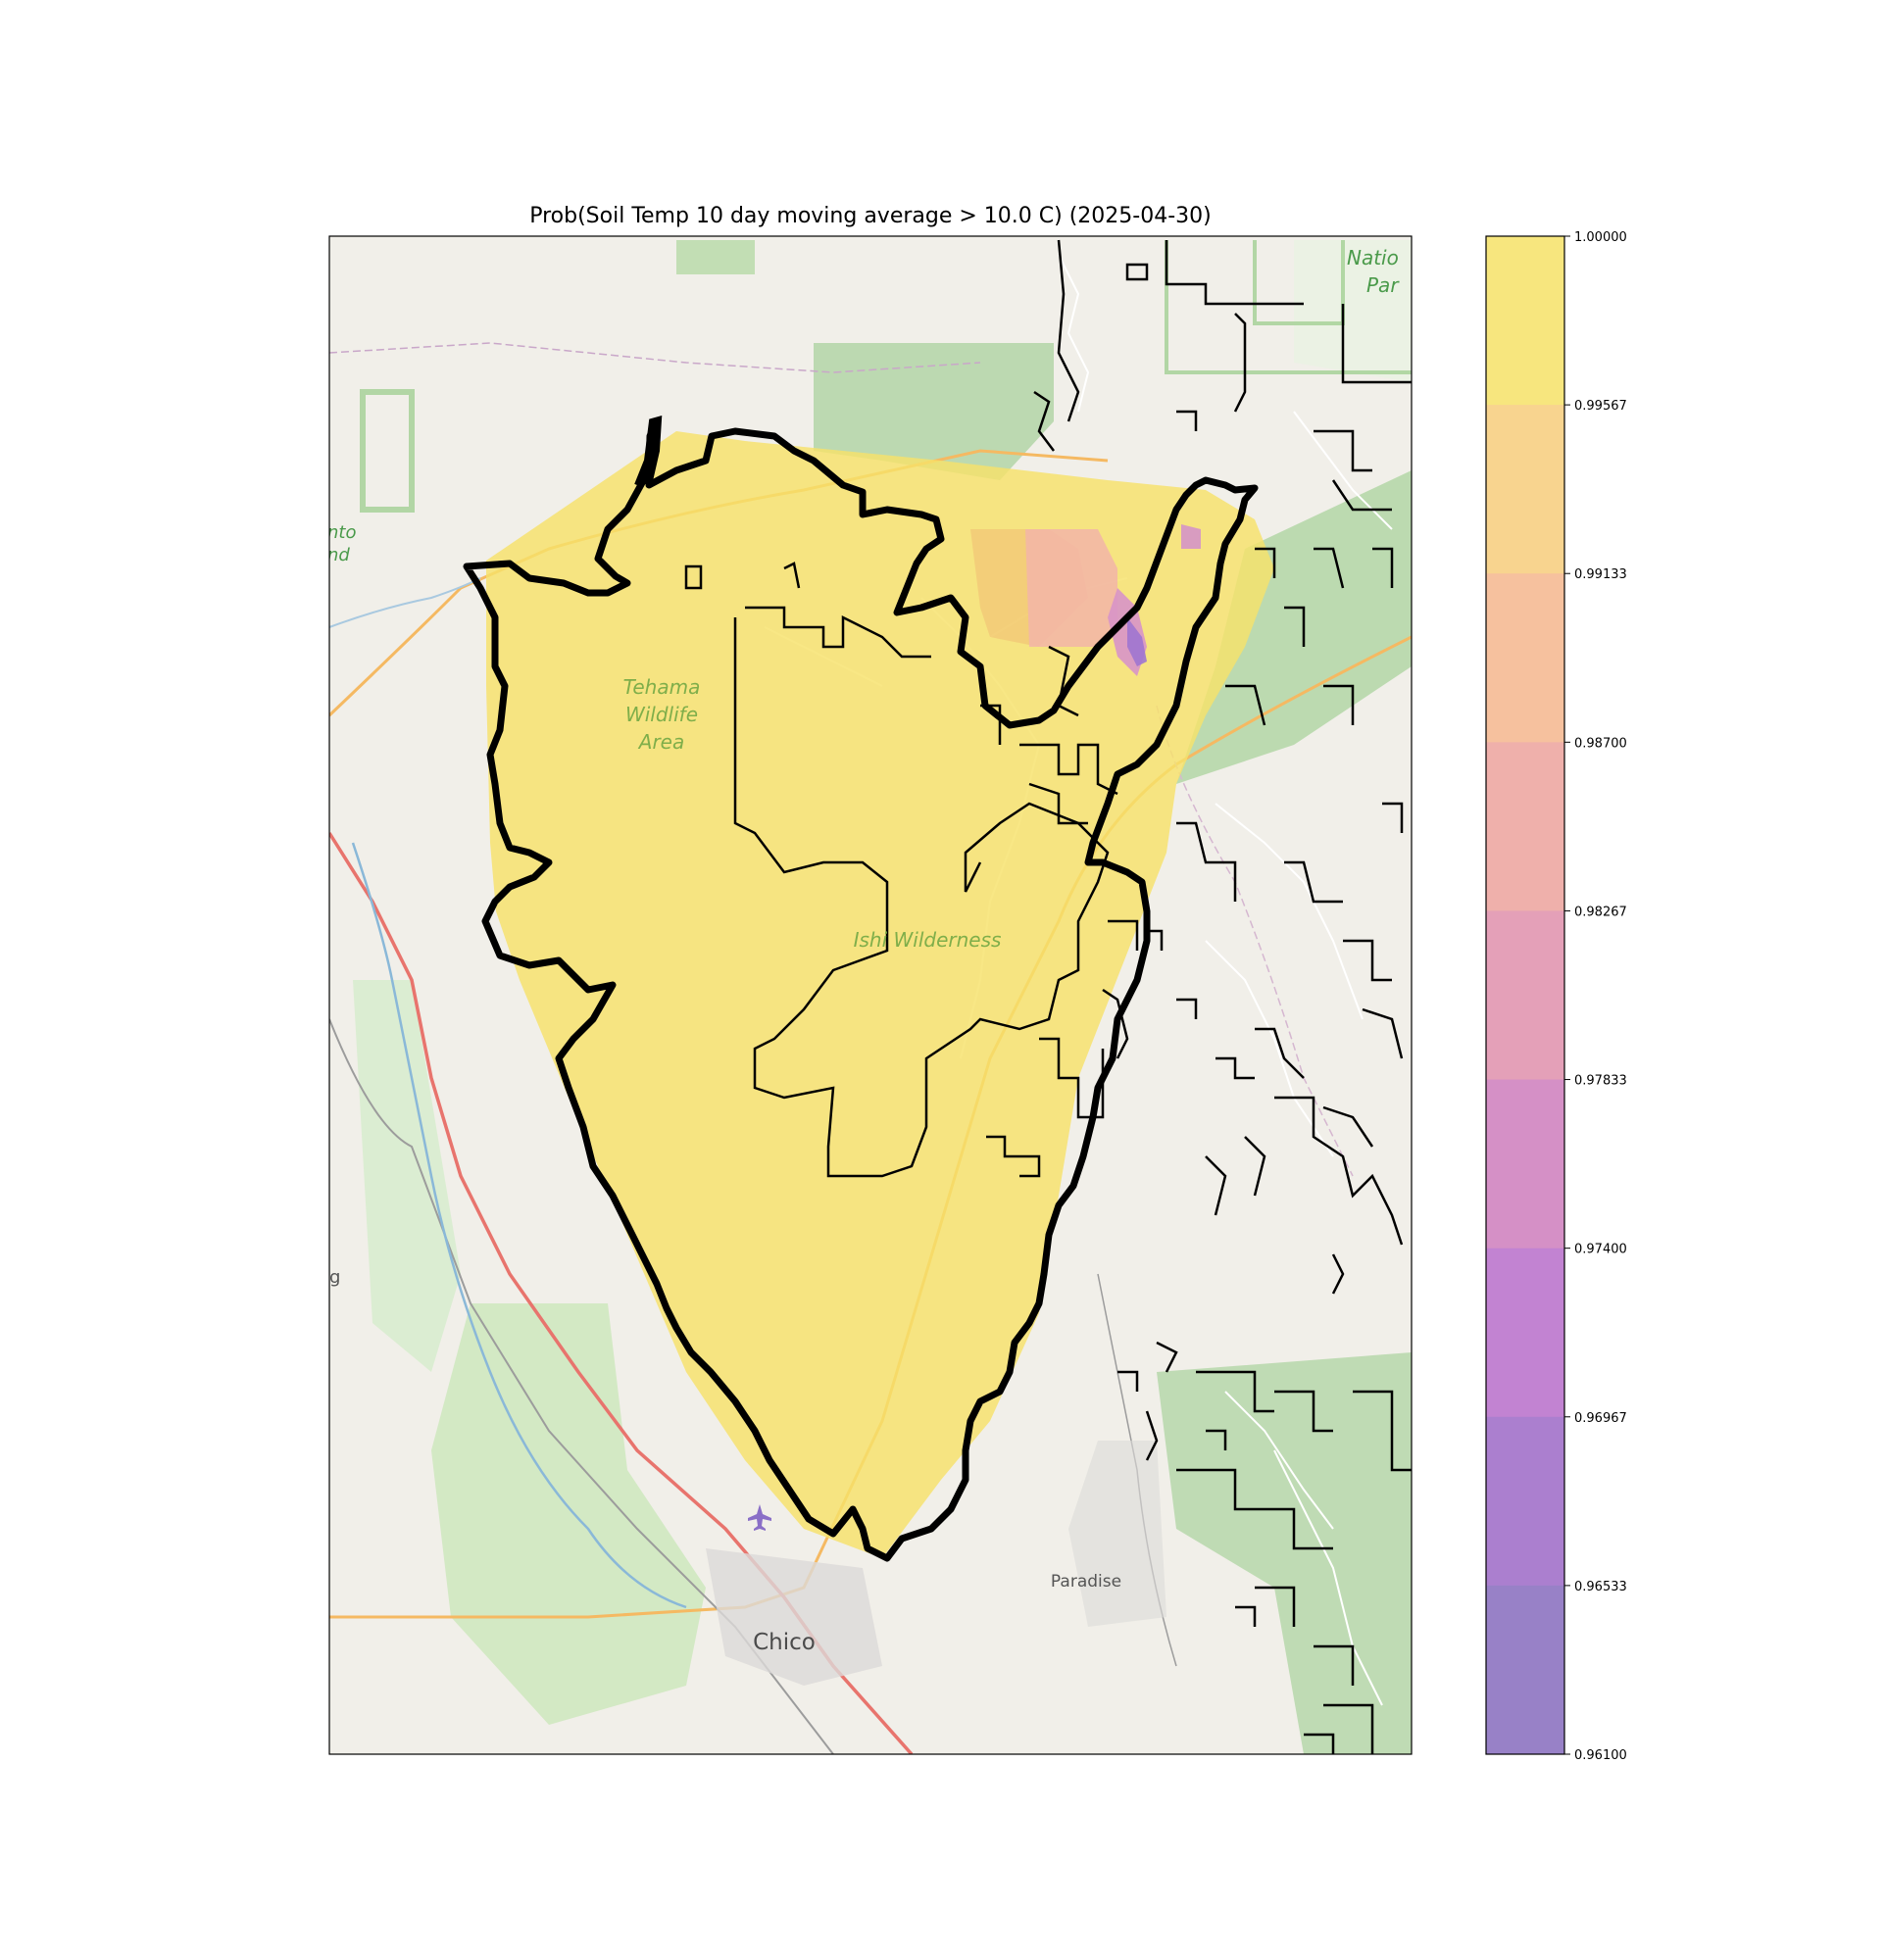 Image resolution: width=1885 pixels, height=1960 pixels. What do you see at coordinates (1600, 1587) in the screenshot?
I see `colorbar-tick-label: 0.96533` at bounding box center [1600, 1587].